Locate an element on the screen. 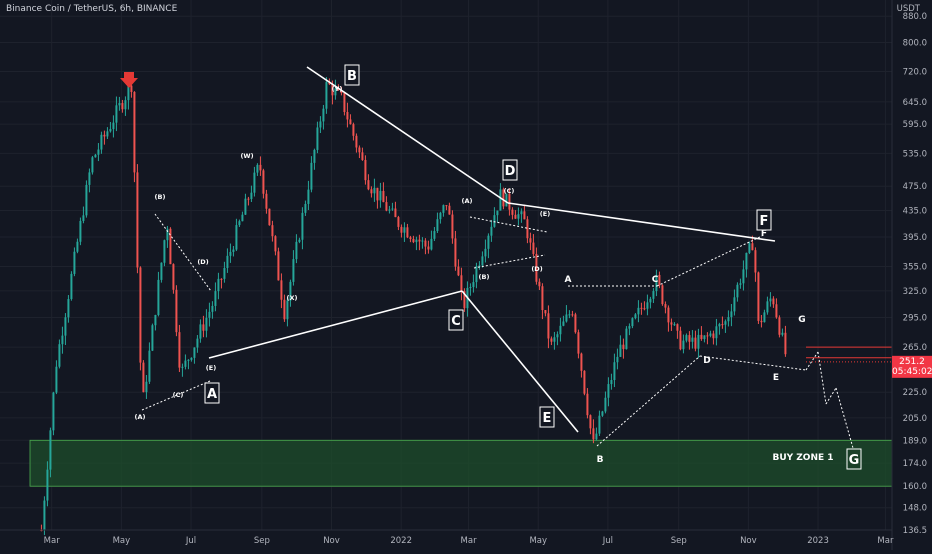 The image size is (932, 554). wave-label-major: A is located at coordinates (212, 394).